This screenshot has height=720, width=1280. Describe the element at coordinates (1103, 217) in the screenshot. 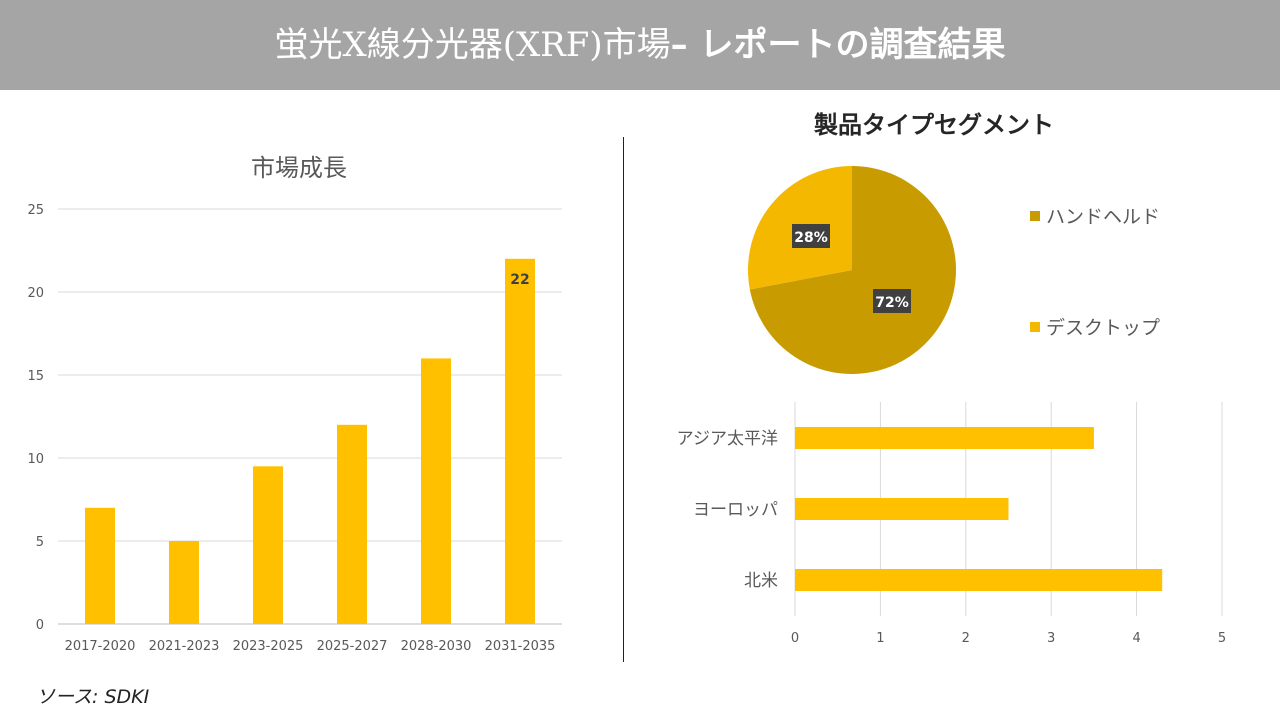

I see `legend-label: ハンドヘルド` at that location.